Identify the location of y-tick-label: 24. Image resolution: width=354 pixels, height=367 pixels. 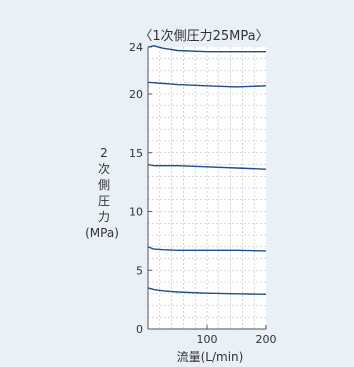
(136, 47).